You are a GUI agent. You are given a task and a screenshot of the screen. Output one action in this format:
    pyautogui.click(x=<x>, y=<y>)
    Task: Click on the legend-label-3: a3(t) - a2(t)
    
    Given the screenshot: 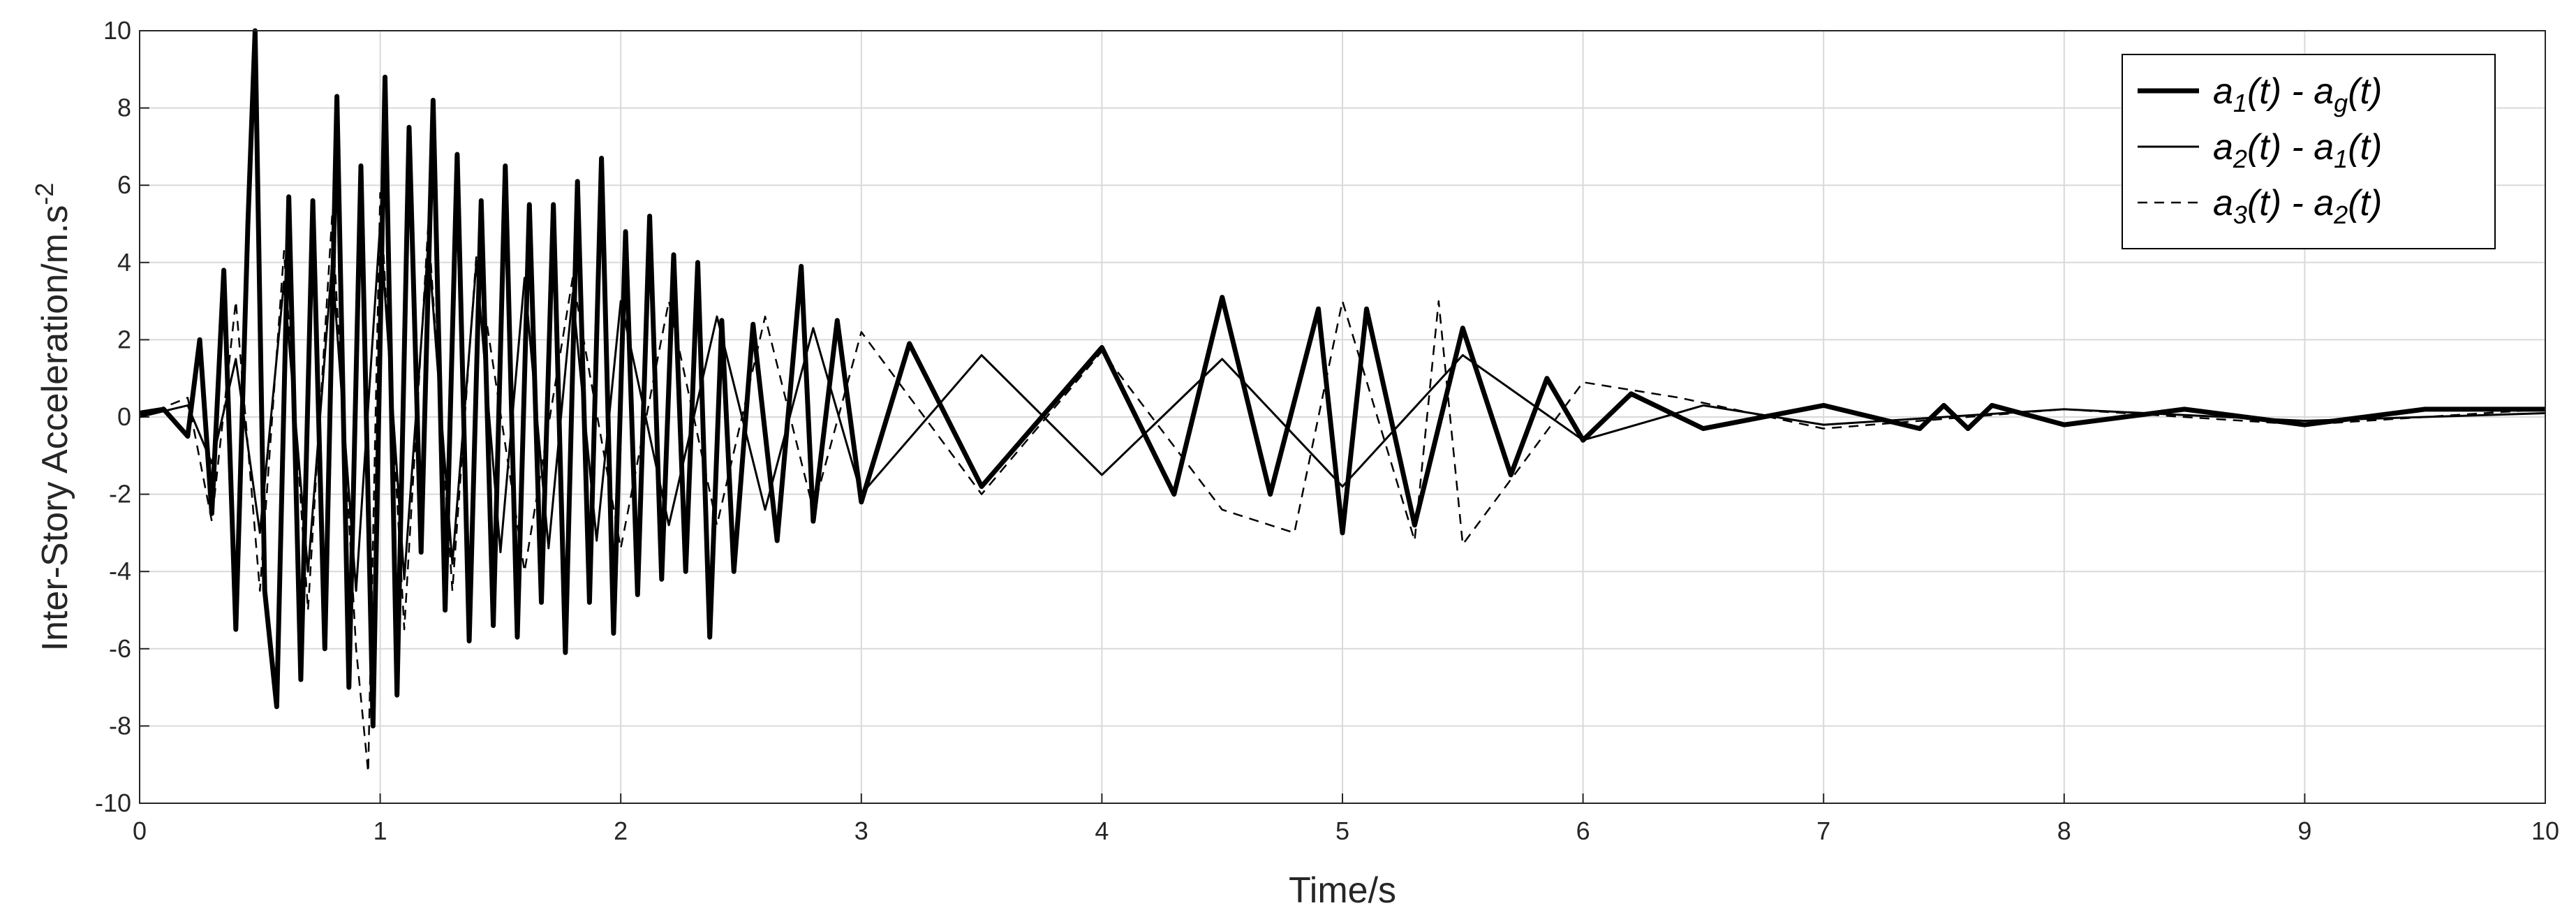 What is the action you would take?
    pyautogui.click(x=2297, y=206)
    